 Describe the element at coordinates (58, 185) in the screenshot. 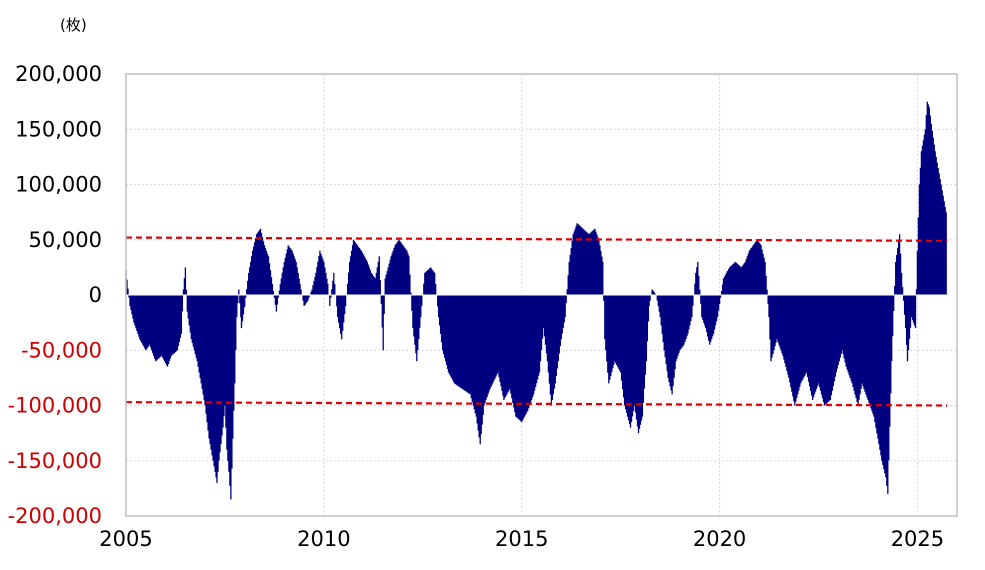

I see `y-tick-label-2: 100,000` at that location.